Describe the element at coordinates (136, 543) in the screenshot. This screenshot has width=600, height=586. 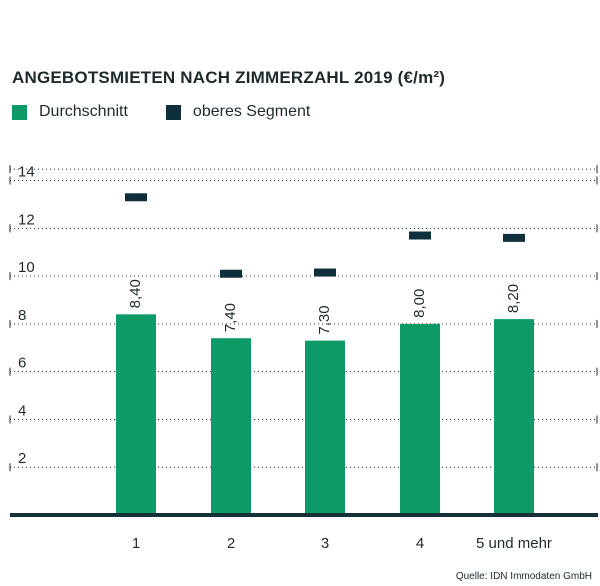
I see `x-tick-label: 1` at that location.